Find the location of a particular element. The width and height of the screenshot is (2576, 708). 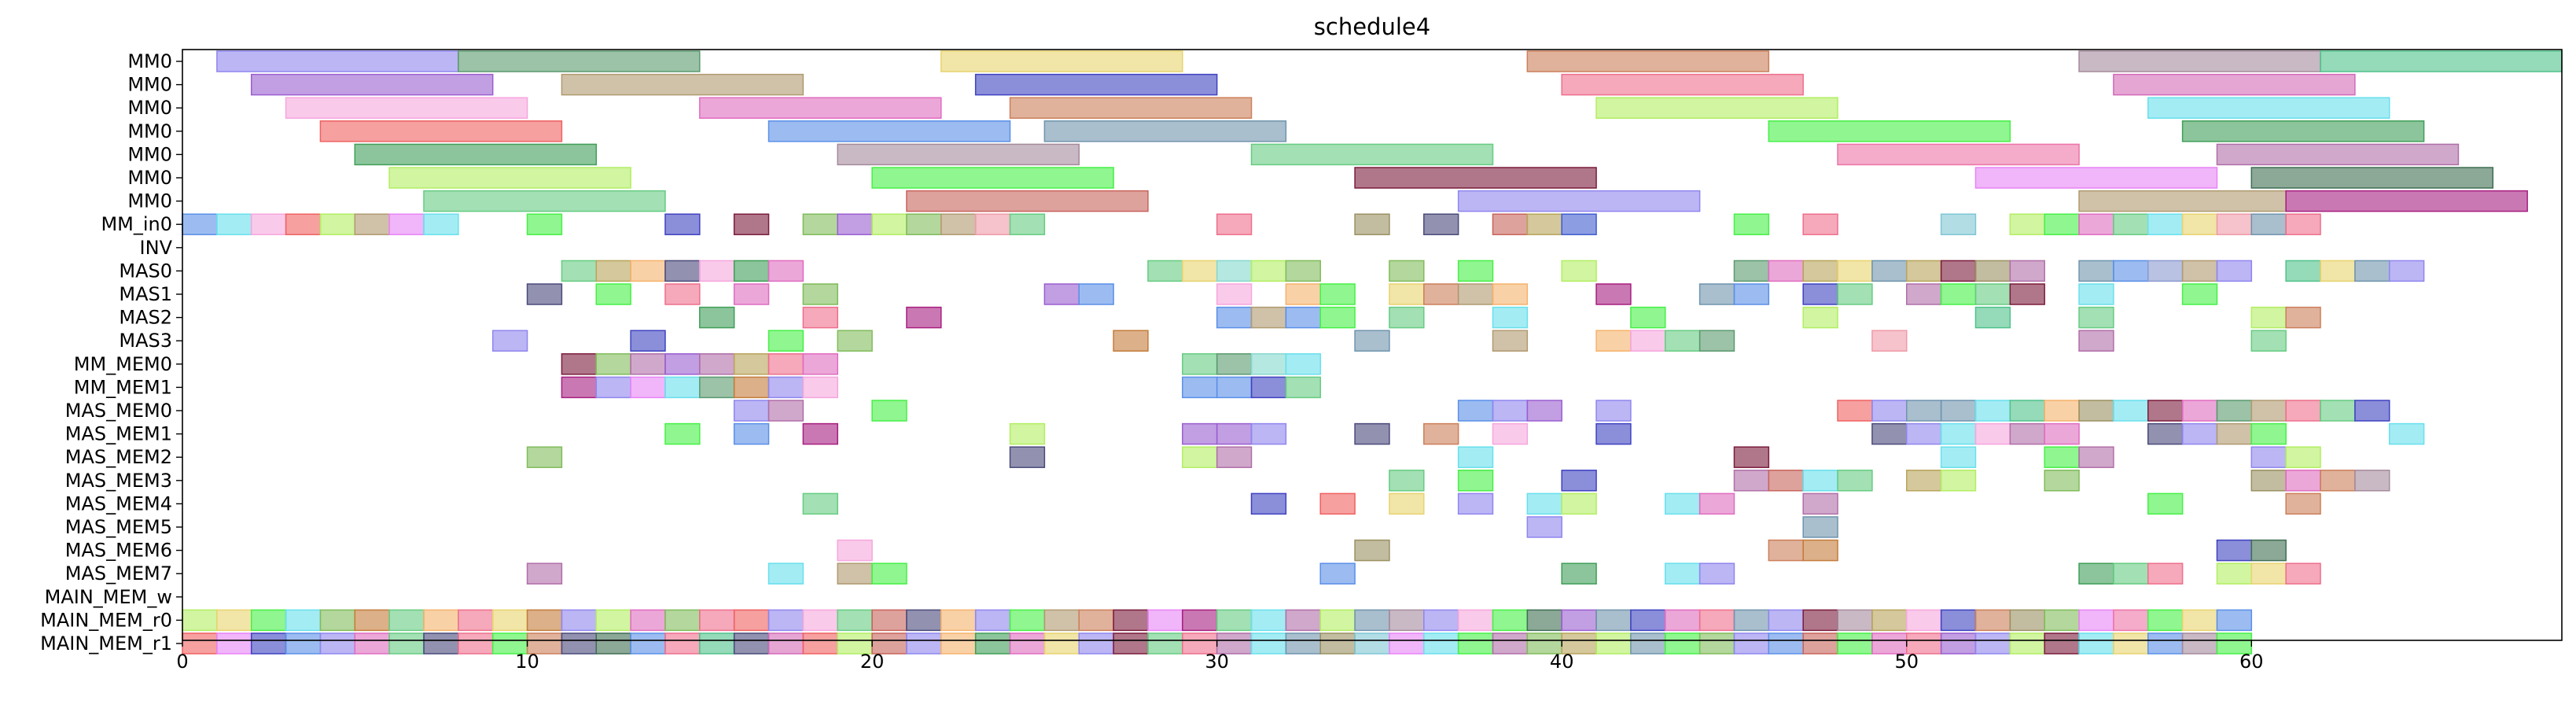

row-label: INV is located at coordinates (156, 248).